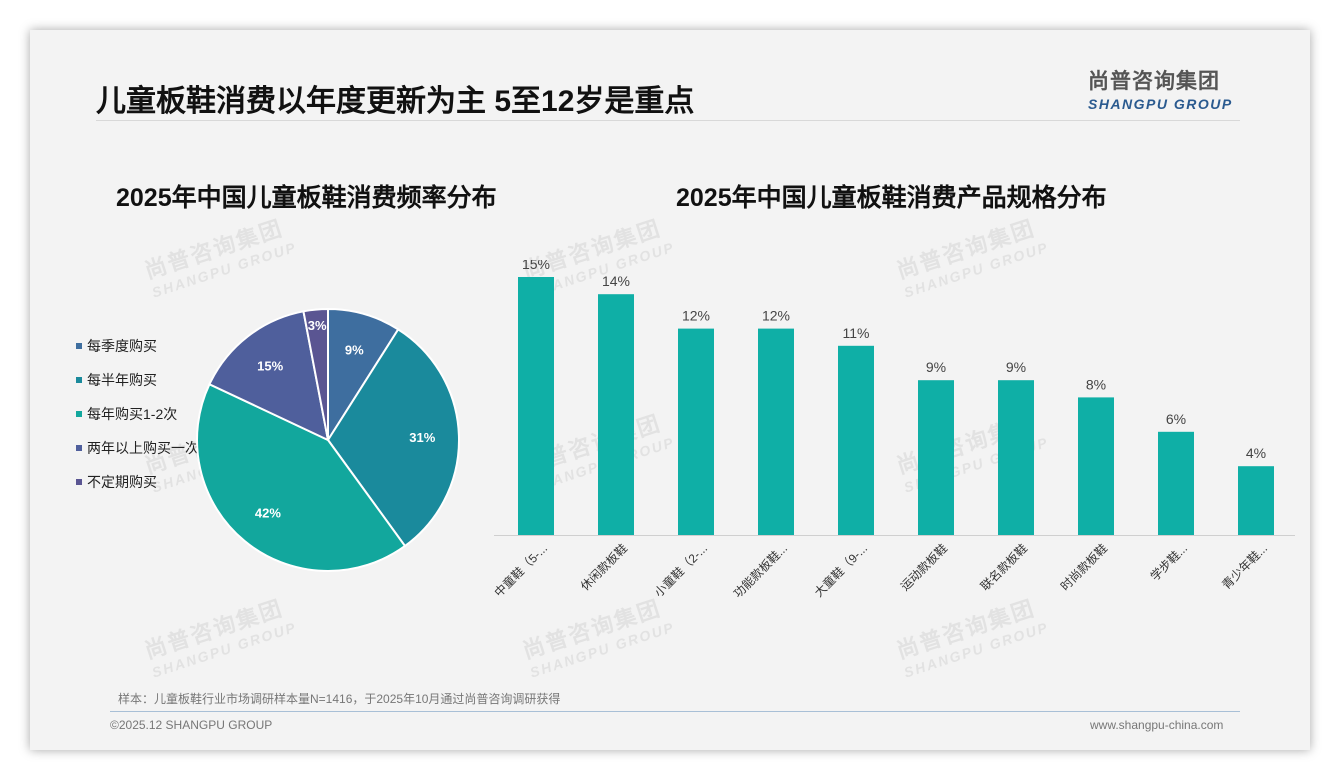  What do you see at coordinates (422, 437) in the screenshot?
I see `pie-slice-label: 31%` at bounding box center [422, 437].